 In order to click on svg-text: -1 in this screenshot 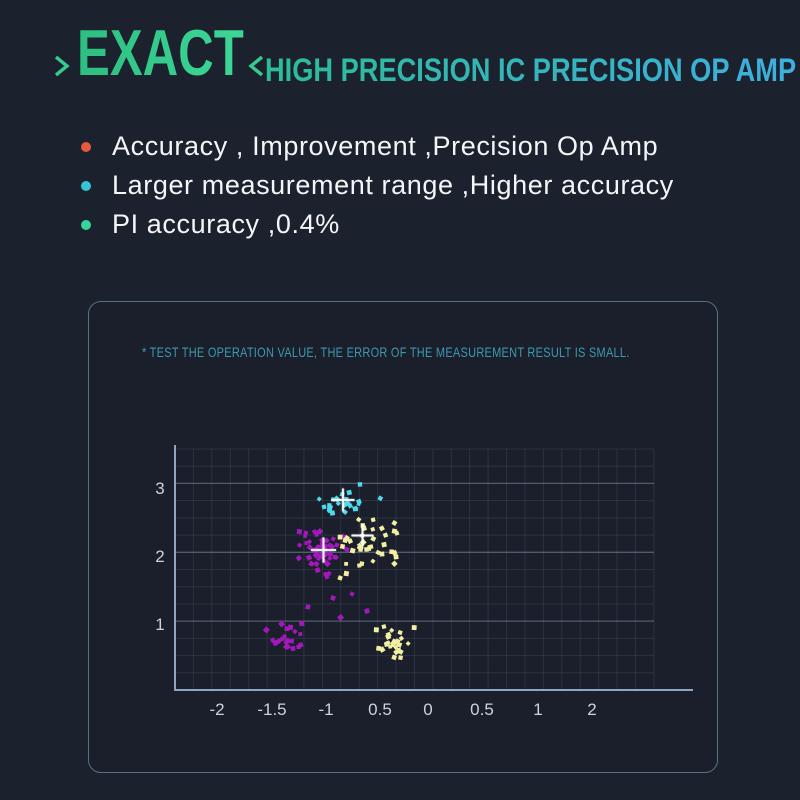, I will do `click(325, 709)`.